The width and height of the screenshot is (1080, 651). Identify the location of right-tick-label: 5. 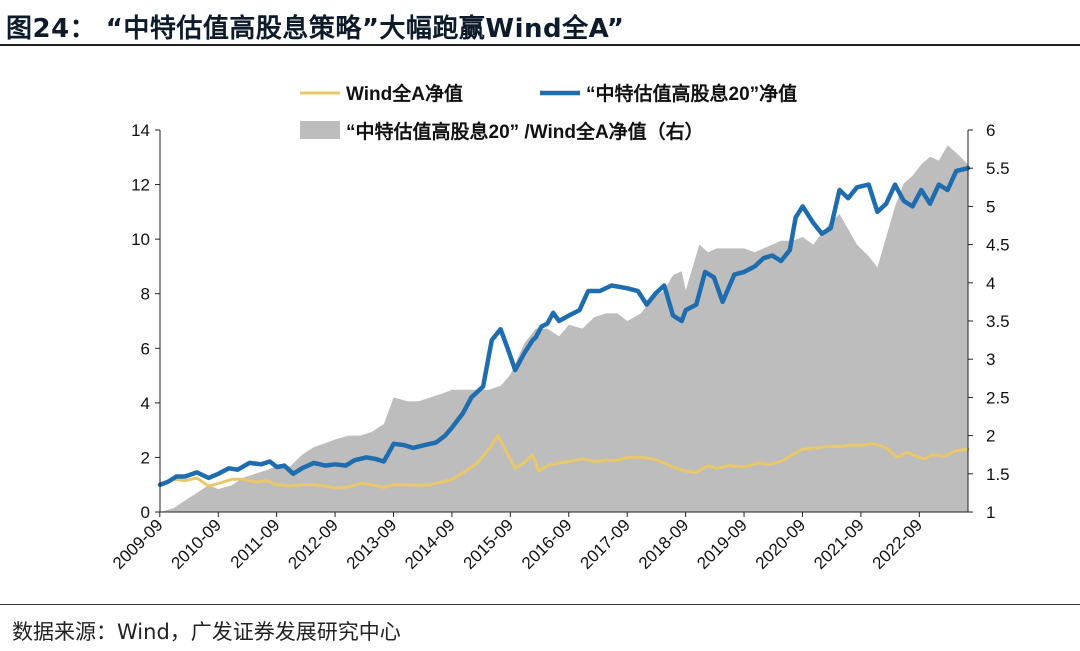
(990, 206).